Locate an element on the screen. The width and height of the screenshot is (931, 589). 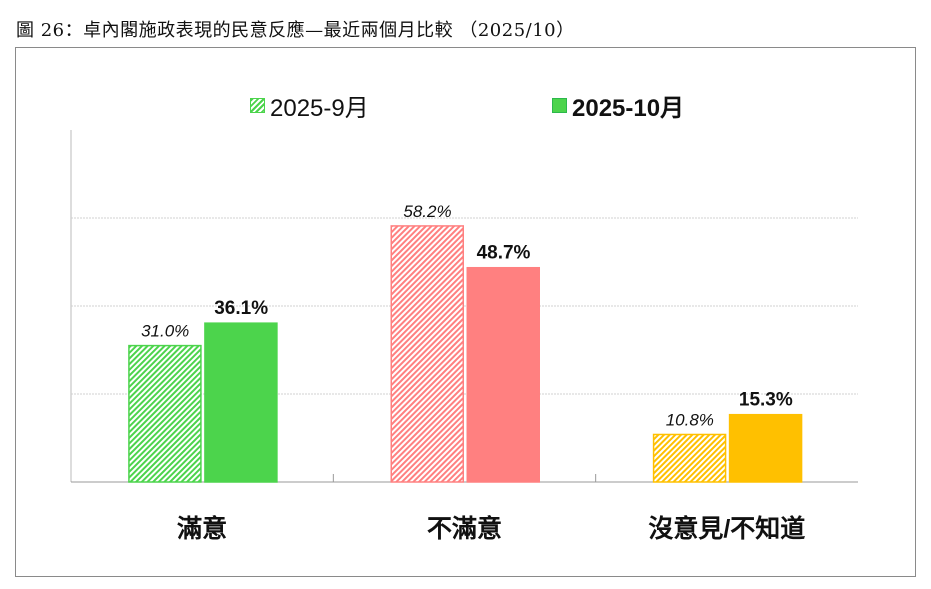
legend-item-sep: 2025-9月 is located at coordinates (309, 105).